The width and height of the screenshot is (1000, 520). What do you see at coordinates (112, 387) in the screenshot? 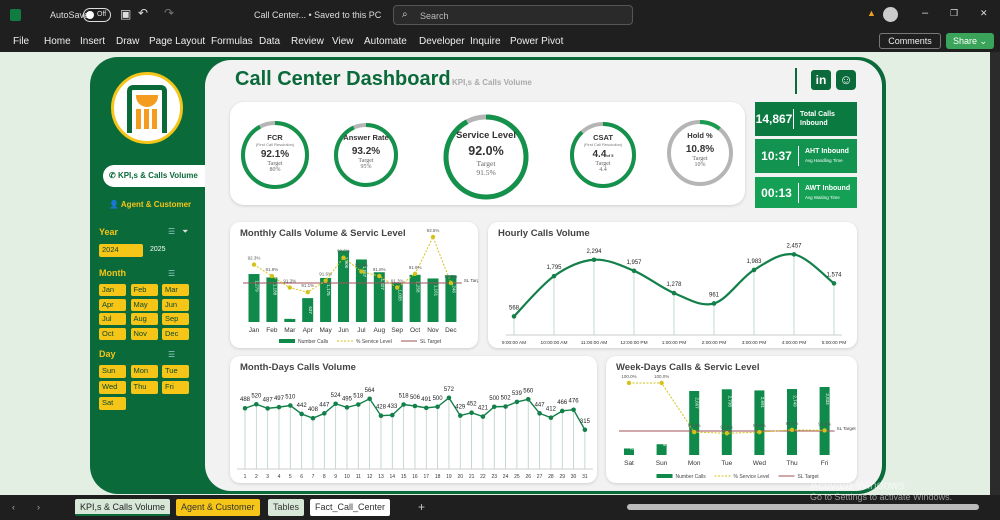
I see `day-option-wed: Wed` at bounding box center [112, 387].